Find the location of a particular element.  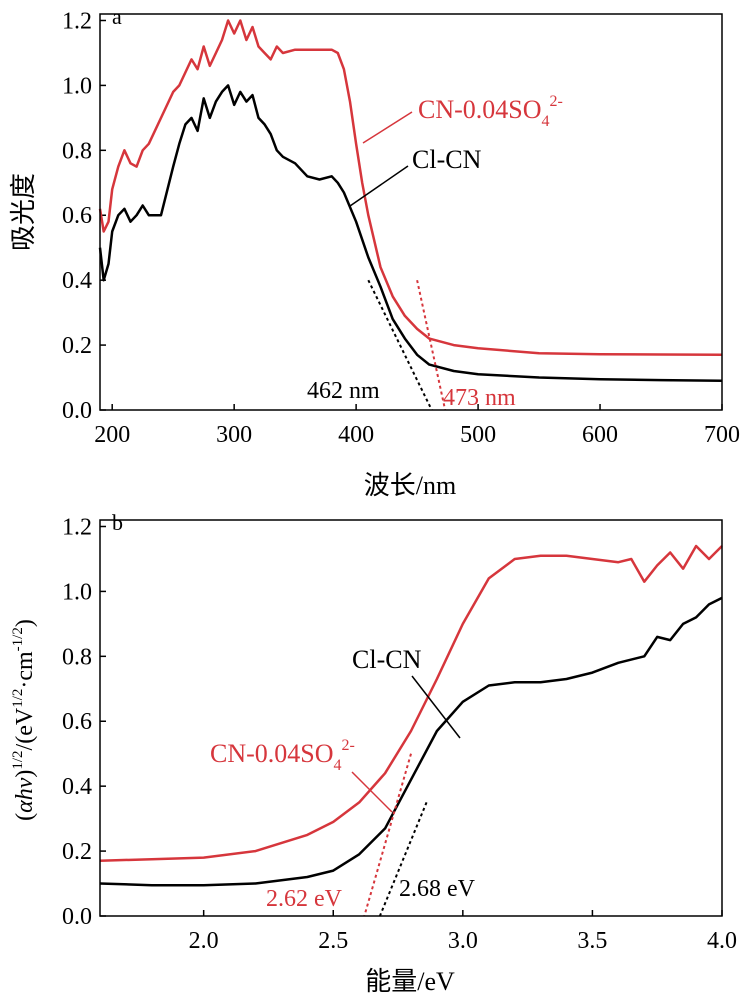

panel-b-y-axis-label: (αhν)1/2/(eV1/2·cm-1/2) is located at coordinates (24, 720).